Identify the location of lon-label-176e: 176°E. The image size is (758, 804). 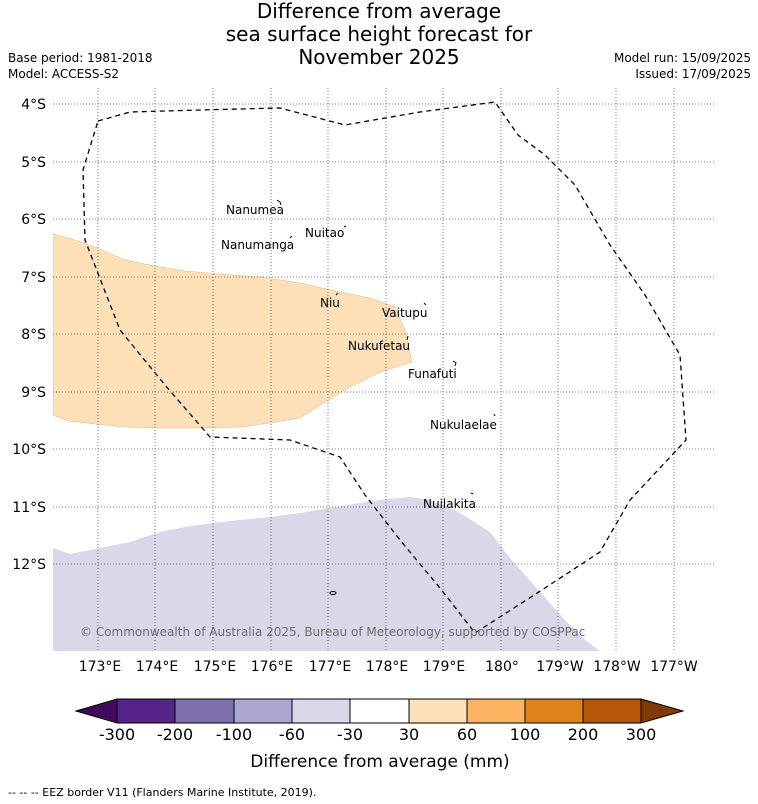
(272, 667).